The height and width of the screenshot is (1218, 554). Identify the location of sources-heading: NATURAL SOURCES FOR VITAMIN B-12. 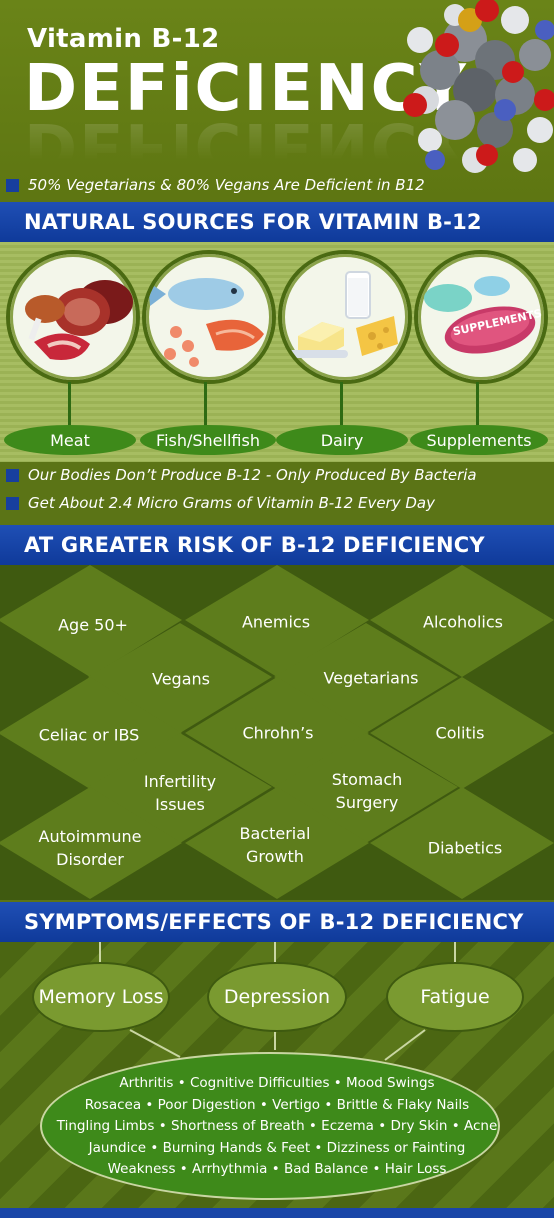
(253, 222).